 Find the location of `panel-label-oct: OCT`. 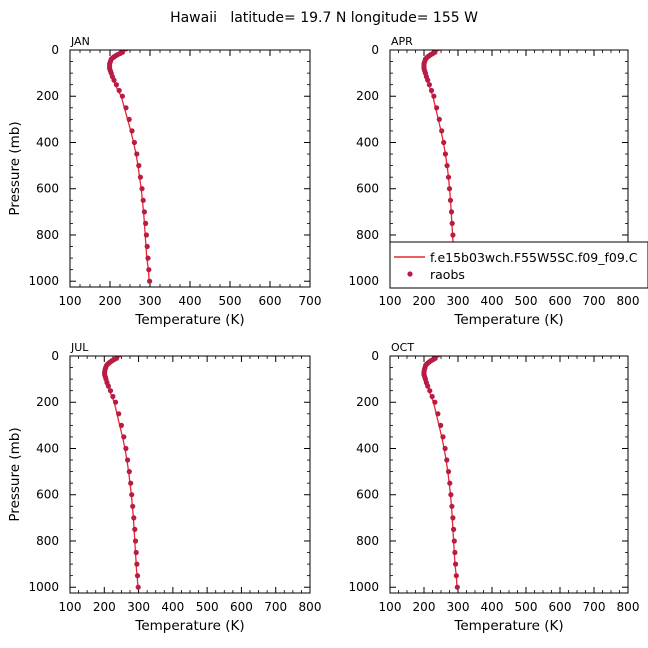

panel-label-oct: OCT is located at coordinates (402, 347).